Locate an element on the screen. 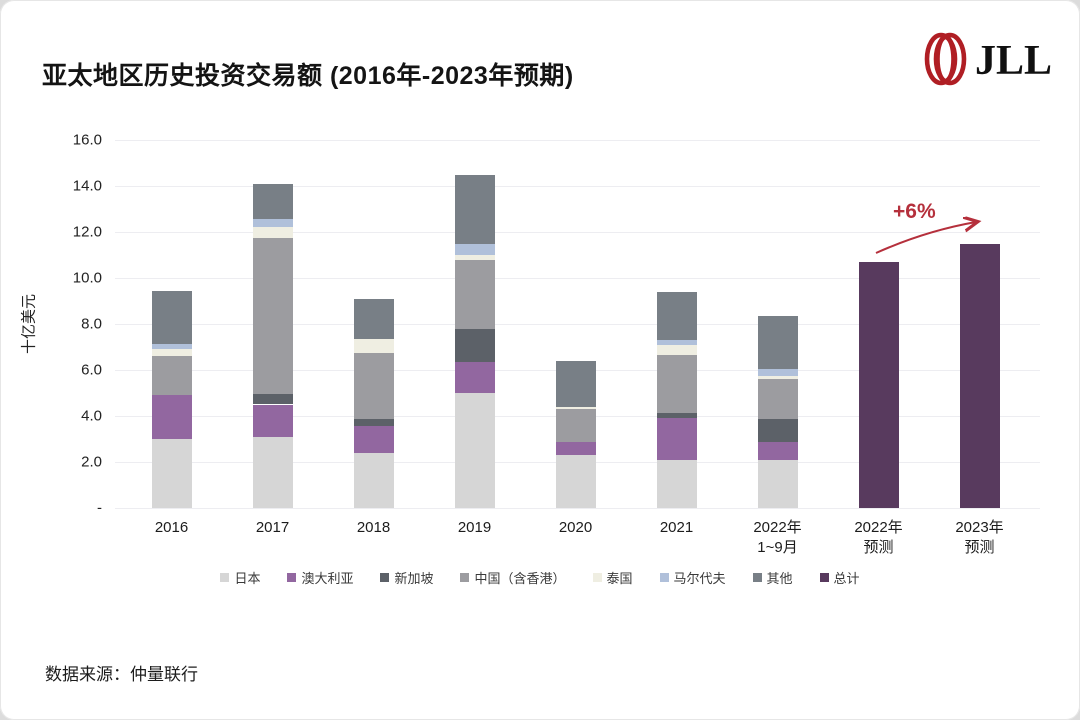  legend-label: 其他 is located at coordinates (779, 578).